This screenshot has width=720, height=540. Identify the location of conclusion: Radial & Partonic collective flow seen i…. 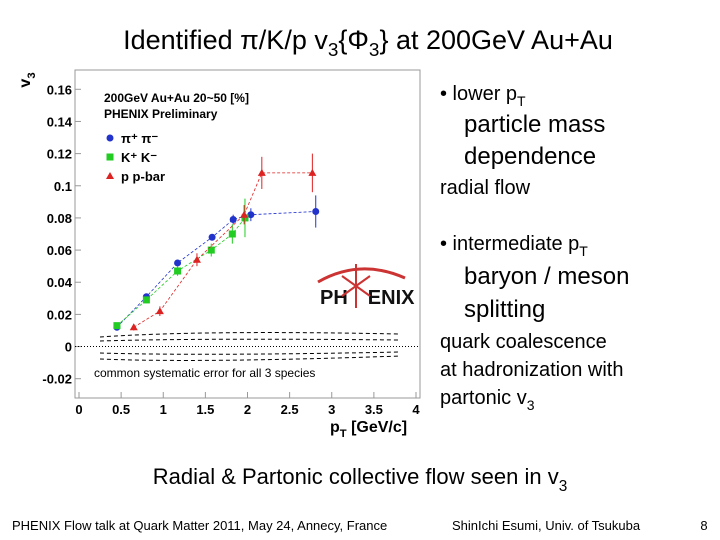
(360, 479).